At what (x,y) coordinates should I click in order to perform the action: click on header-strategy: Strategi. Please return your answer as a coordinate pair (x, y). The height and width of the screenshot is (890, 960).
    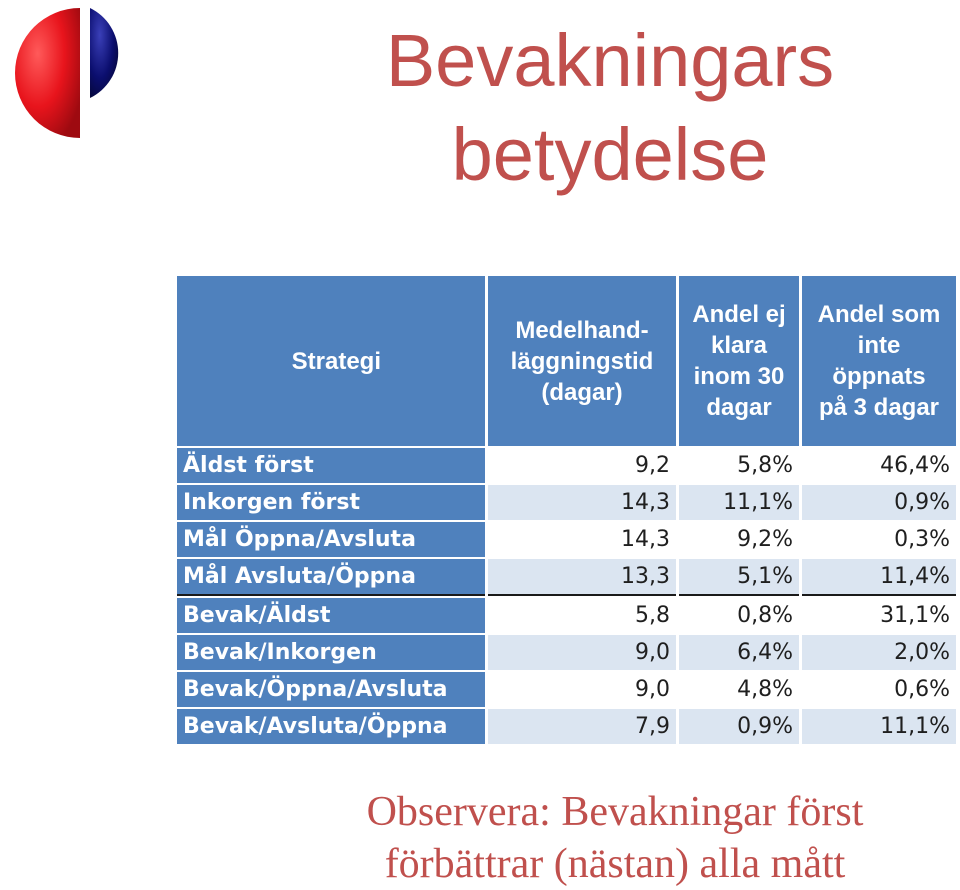
    Looking at the image, I should click on (331, 361).